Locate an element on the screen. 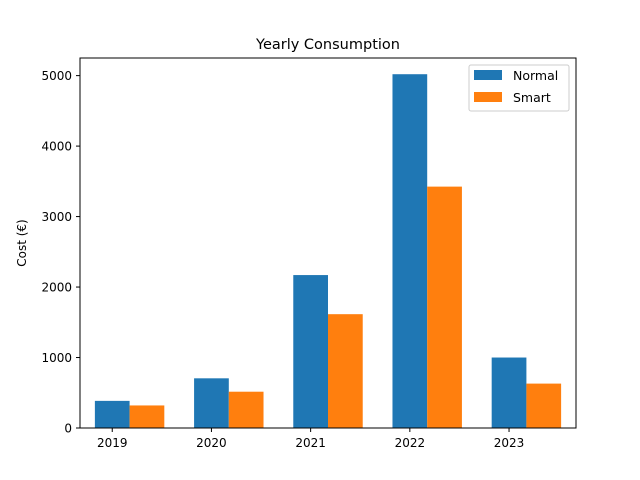 The height and width of the screenshot is (480, 640). x-tick-label: 2022 is located at coordinates (410, 443).